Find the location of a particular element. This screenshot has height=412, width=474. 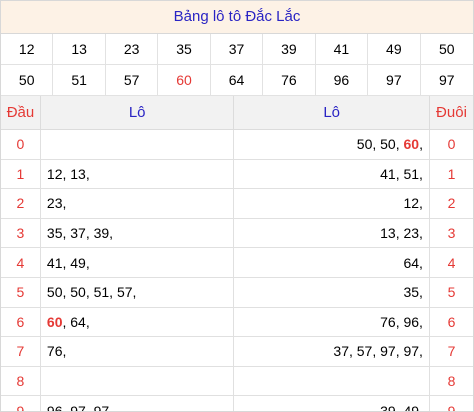

result-number: 23 is located at coordinates (132, 49).